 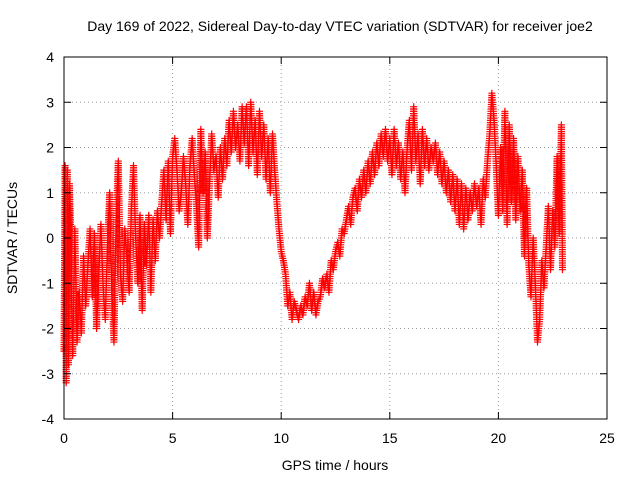 What do you see at coordinates (48, 374) in the screenshot?
I see `y-tick-label: -3` at bounding box center [48, 374].